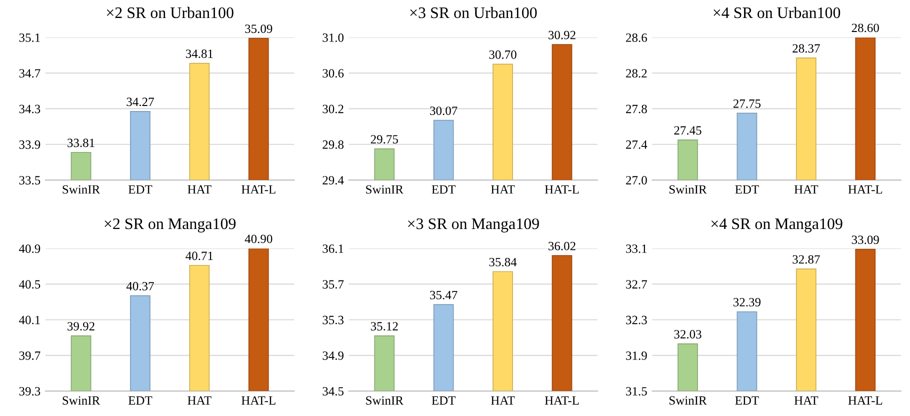  I want to click on data-label: 36.02, so click(562, 246).